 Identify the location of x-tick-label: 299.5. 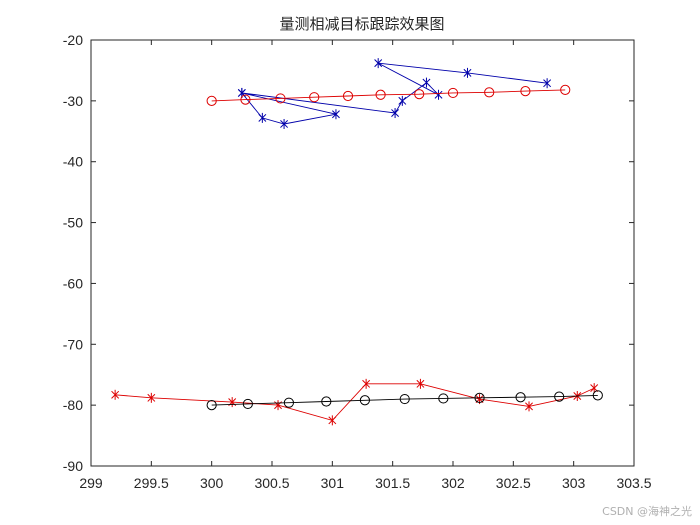
(151, 483).